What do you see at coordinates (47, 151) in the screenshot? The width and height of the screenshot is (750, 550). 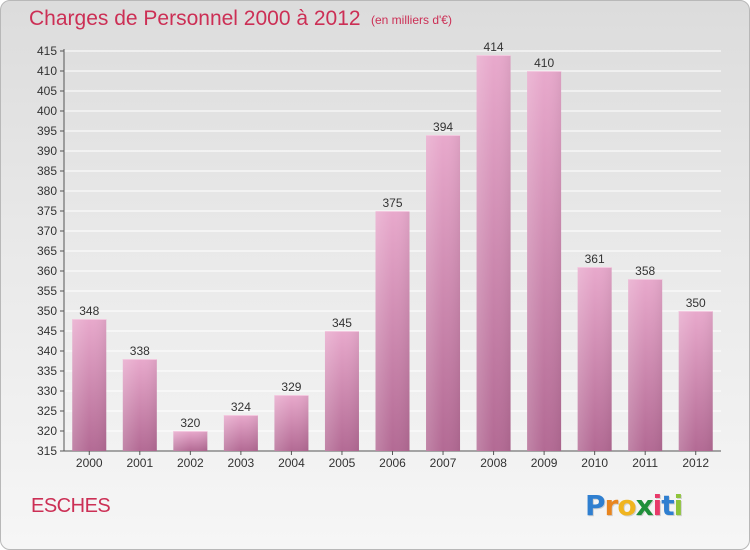 I see `y-tick-label: 390` at bounding box center [47, 151].